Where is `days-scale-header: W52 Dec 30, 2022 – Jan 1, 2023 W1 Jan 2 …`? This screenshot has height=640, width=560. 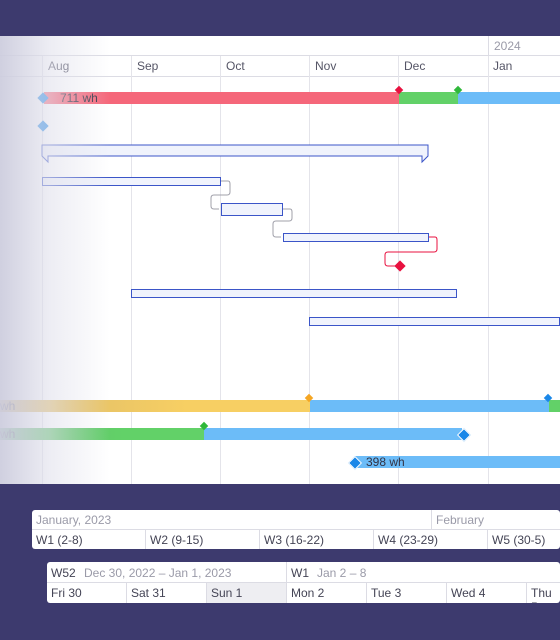
days-scale-header: W52 Dec 30, 2022 – Jan 1, 2023 W1 Jan 2 … is located at coordinates (303, 582).